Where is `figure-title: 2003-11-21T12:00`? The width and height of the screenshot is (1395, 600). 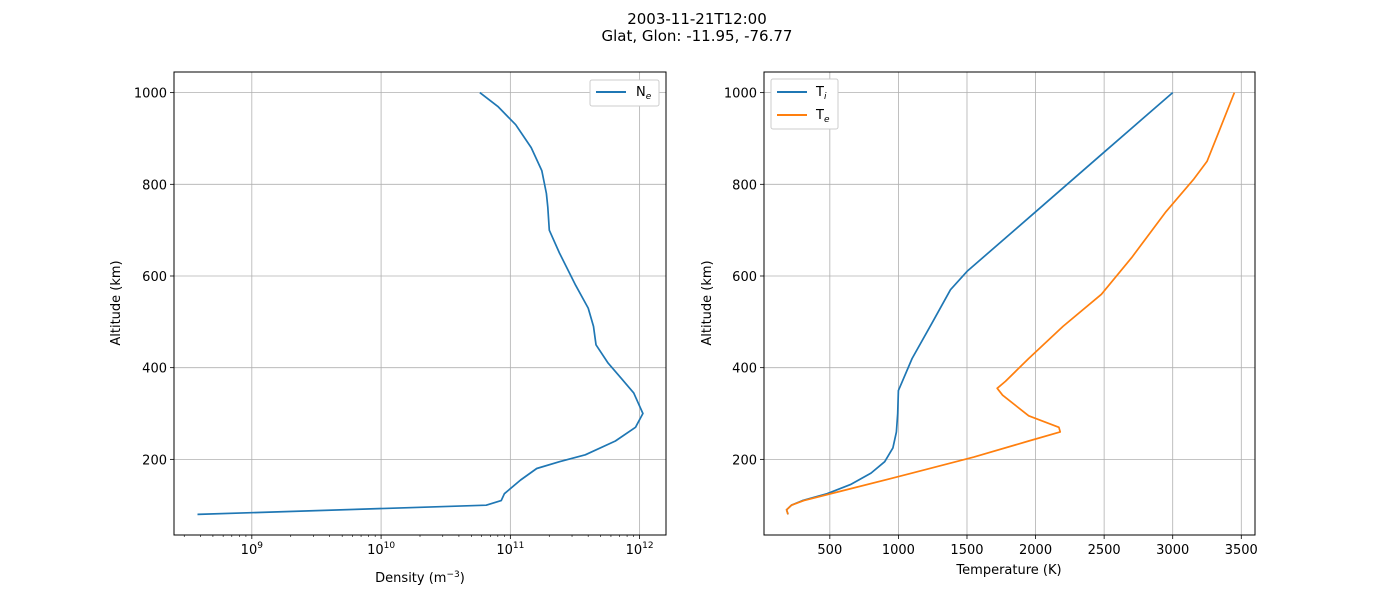
figure-title: 2003-11-21T12:00 is located at coordinates (697, 19).